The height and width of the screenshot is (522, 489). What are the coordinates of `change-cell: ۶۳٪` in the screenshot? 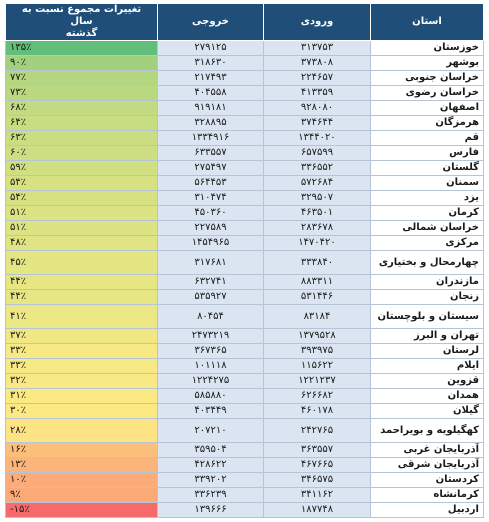 It's located at (81, 138).